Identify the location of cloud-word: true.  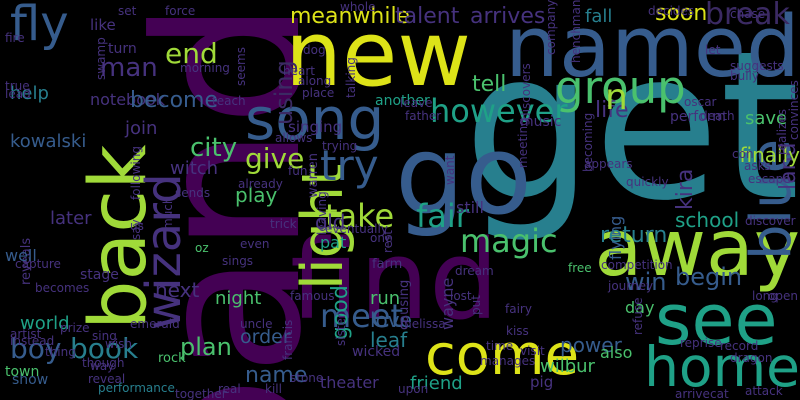
(17, 86).